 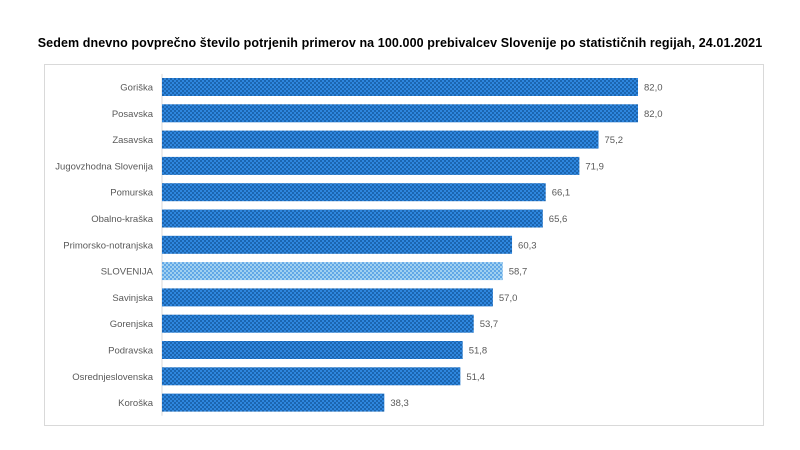 What do you see at coordinates (475, 377) in the screenshot?
I see `value-label-osrednjeslovenska: 51,4` at bounding box center [475, 377].